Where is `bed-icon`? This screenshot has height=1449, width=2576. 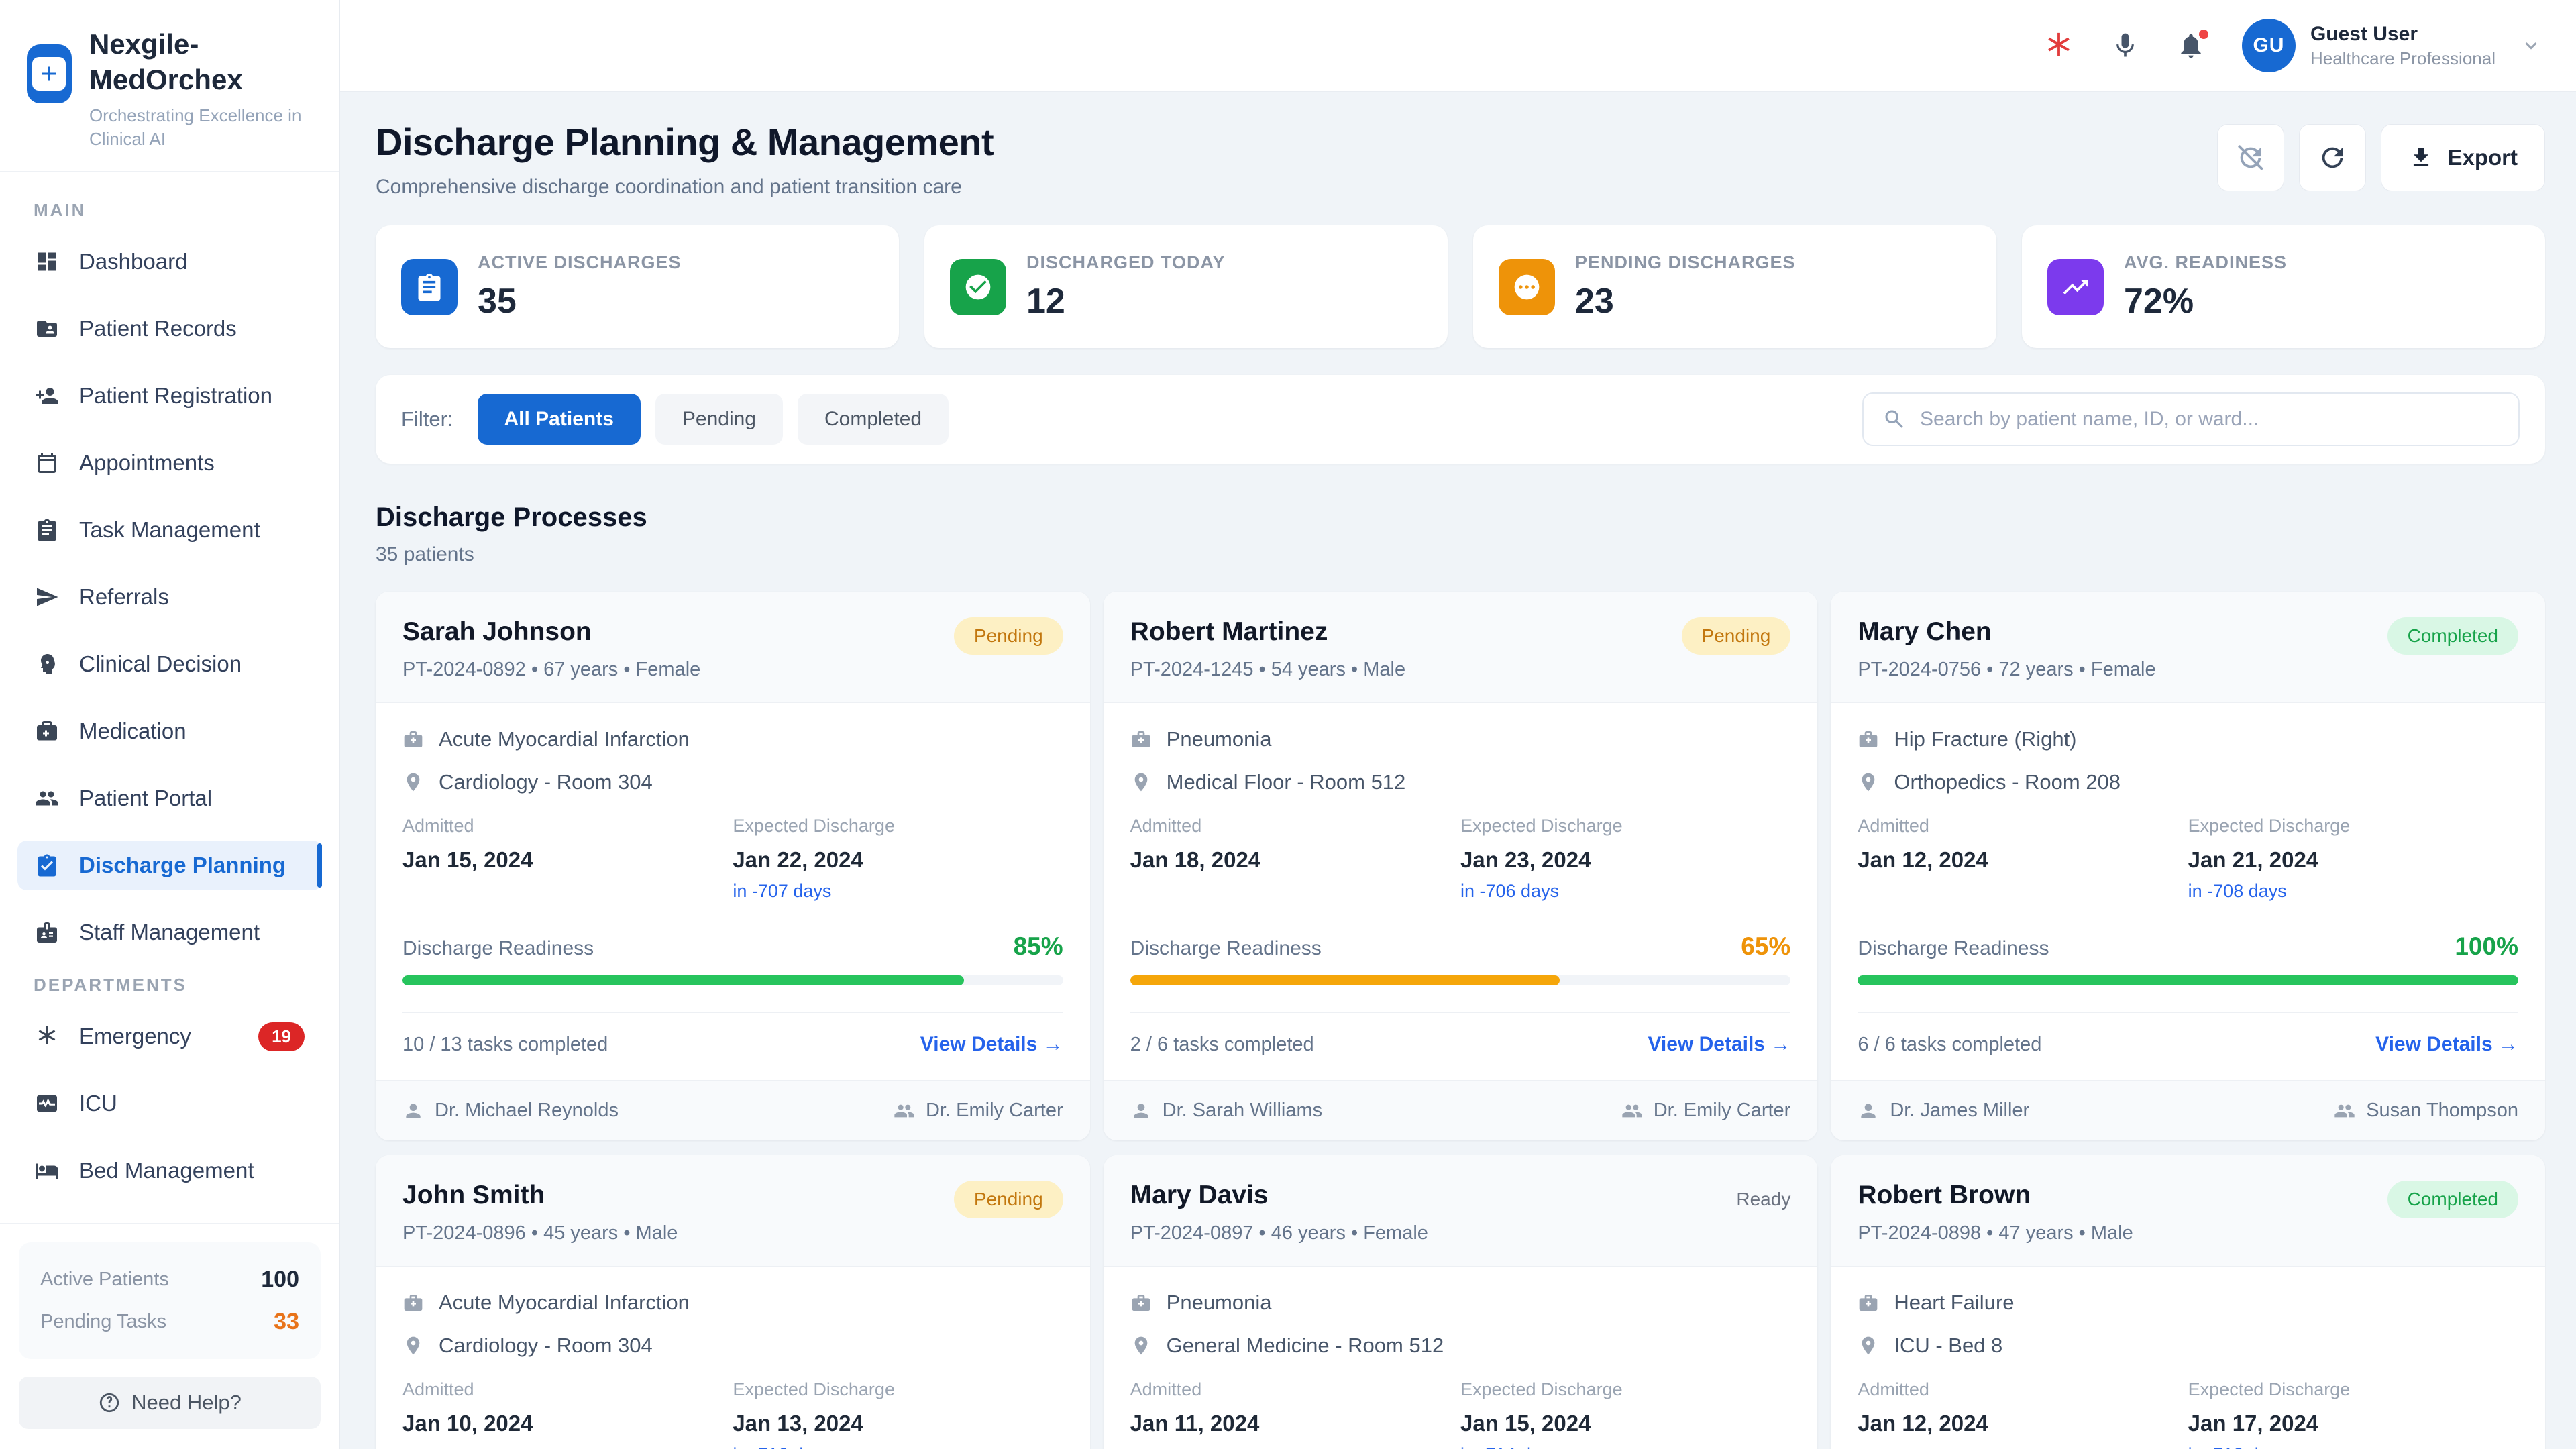 bed-icon is located at coordinates (47, 1171).